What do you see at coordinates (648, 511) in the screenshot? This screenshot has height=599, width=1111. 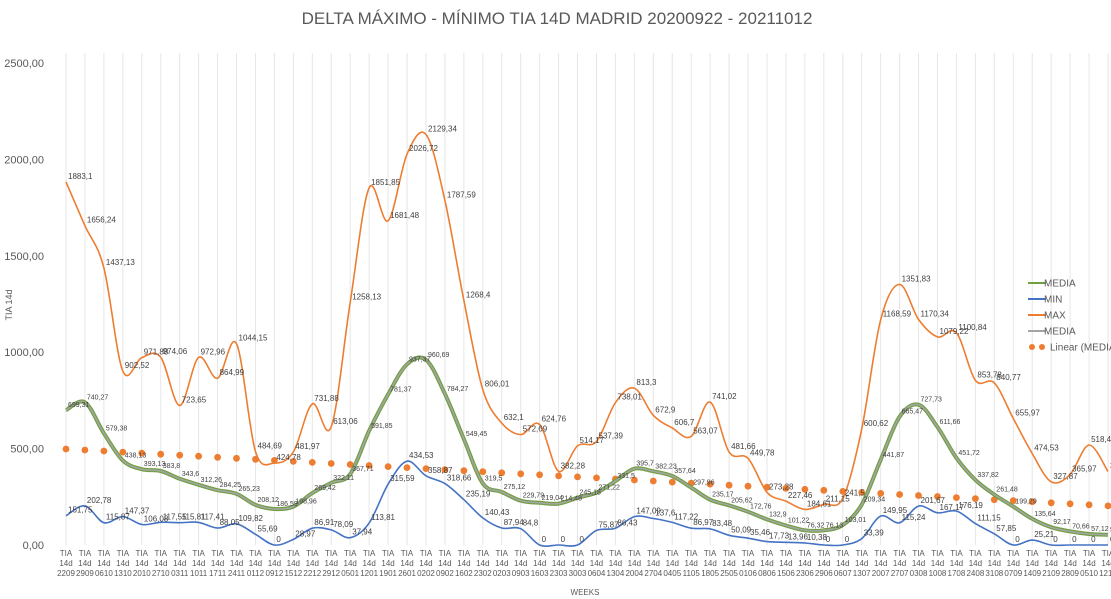 I see `data-label: 147,09` at bounding box center [648, 511].